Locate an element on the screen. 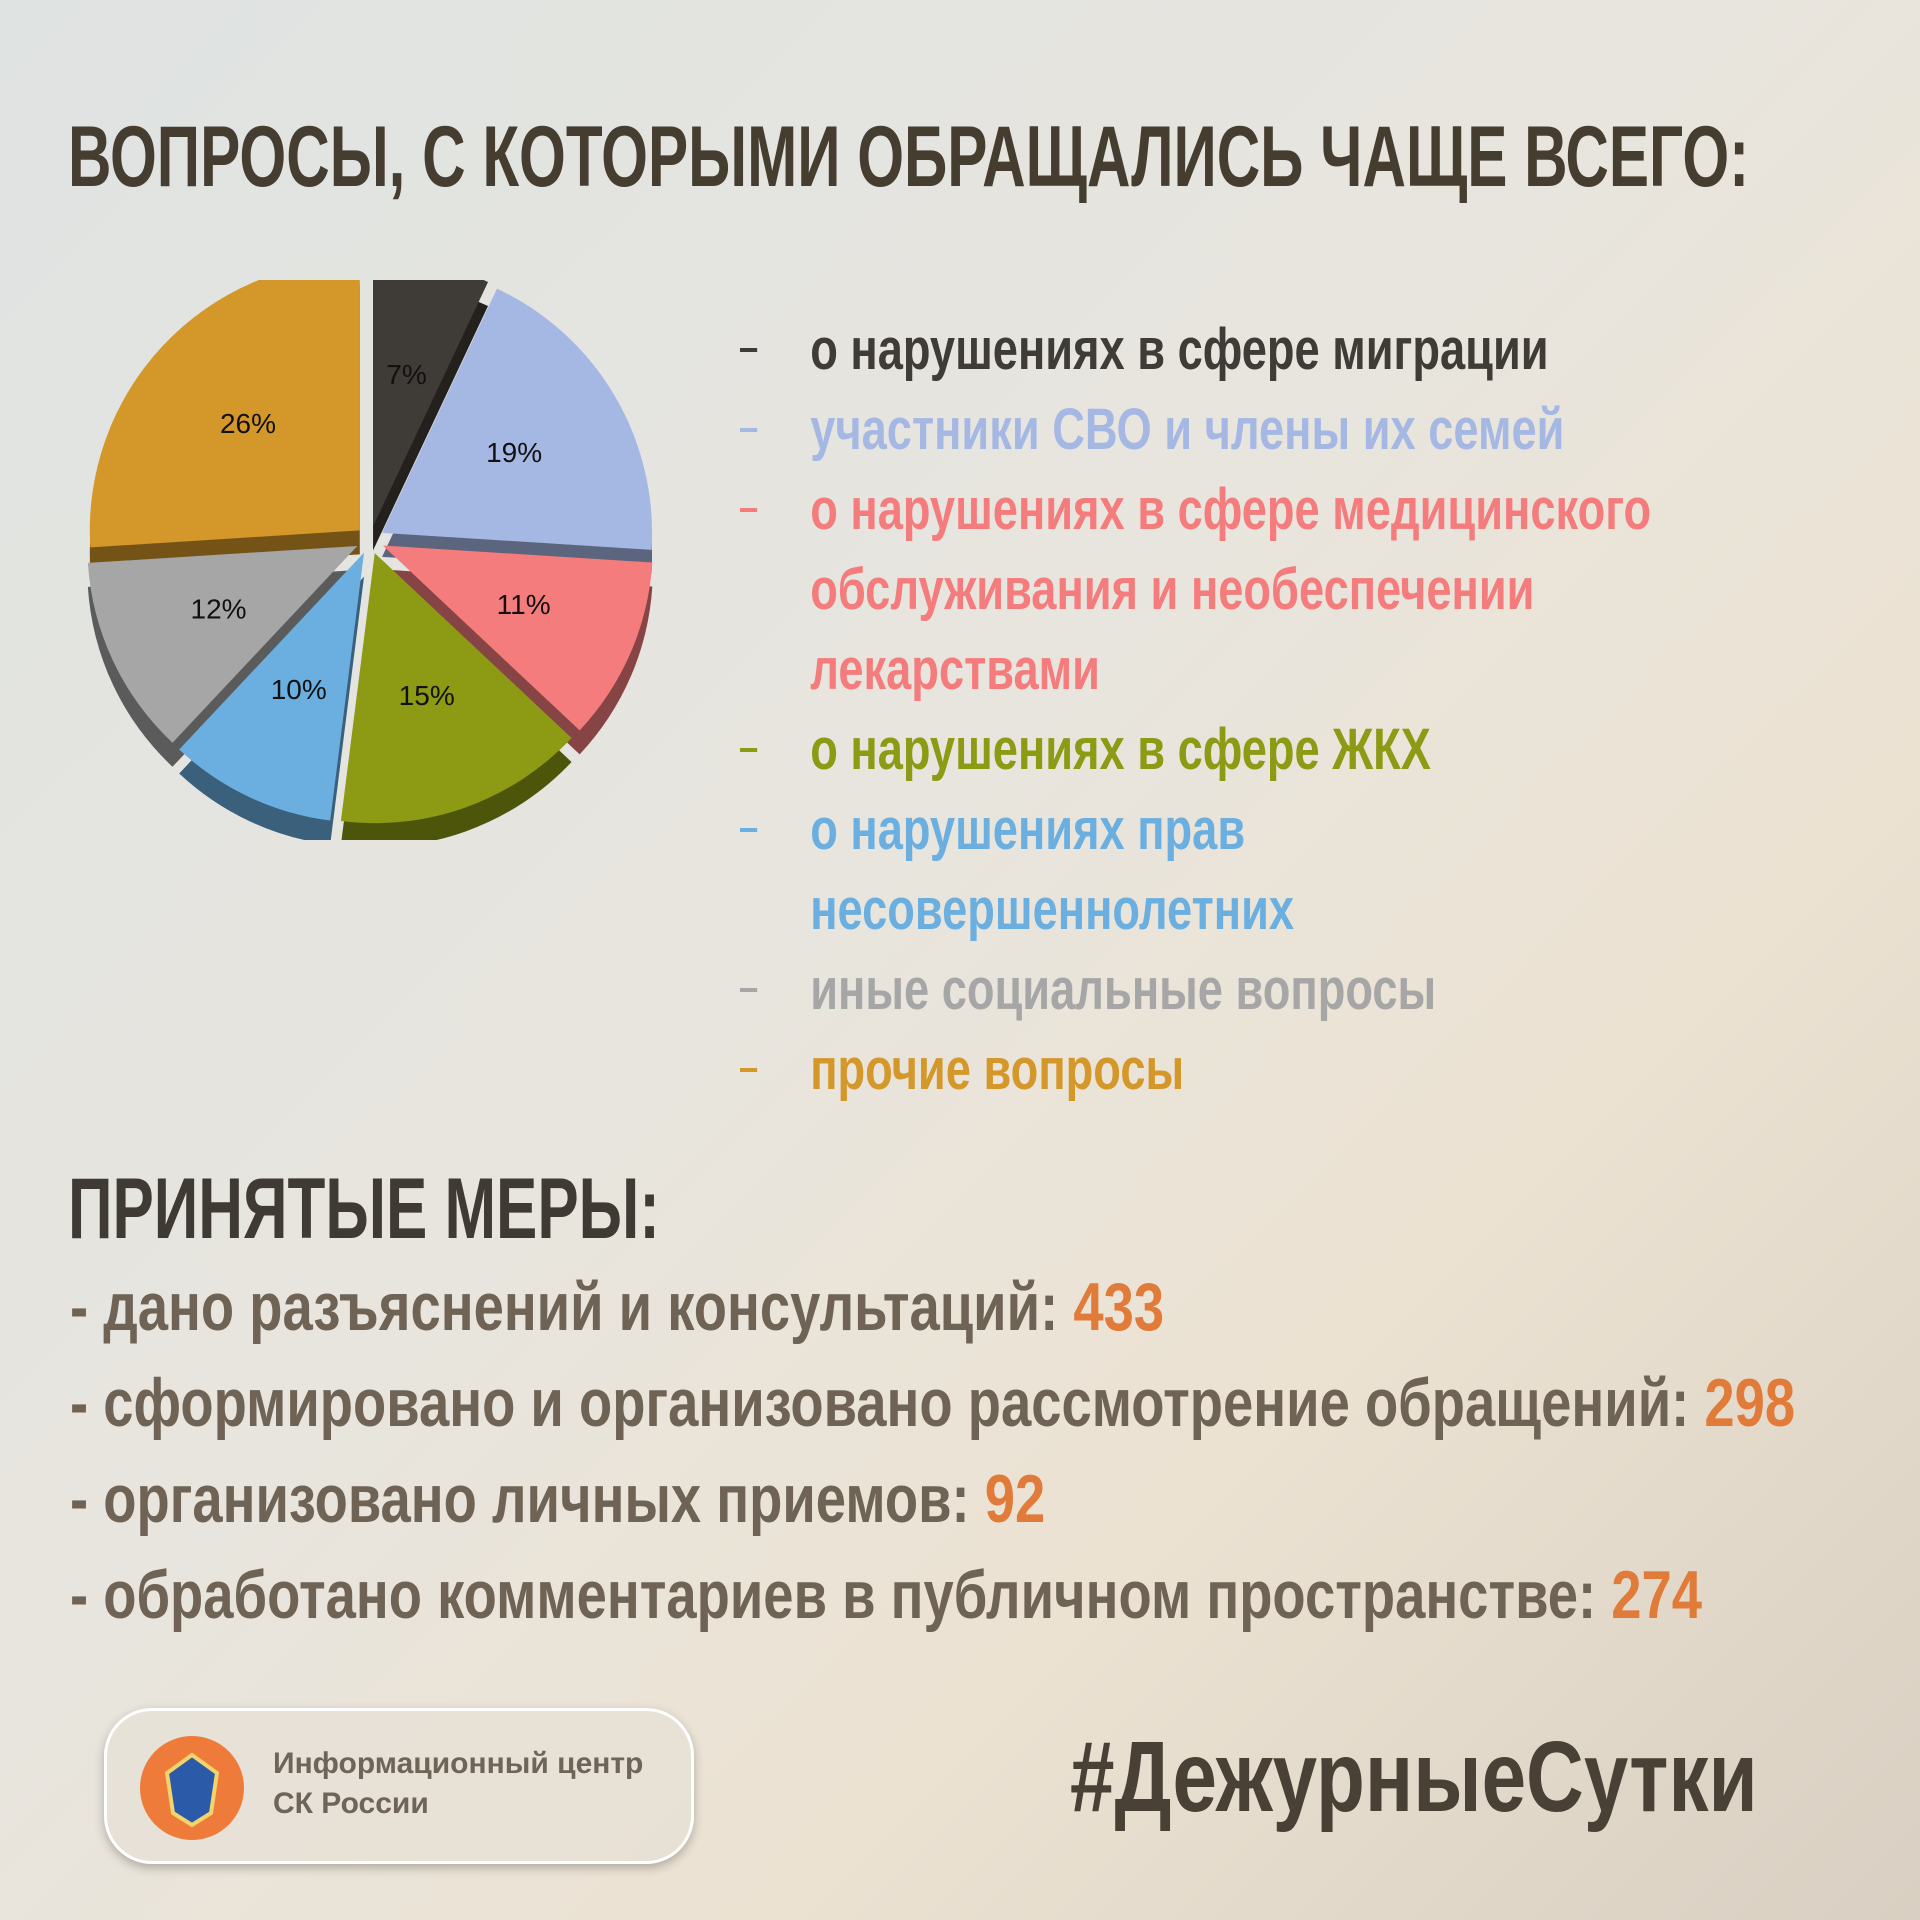 This screenshot has width=1920, height=1920. logo-emblem is located at coordinates (192, 1788).